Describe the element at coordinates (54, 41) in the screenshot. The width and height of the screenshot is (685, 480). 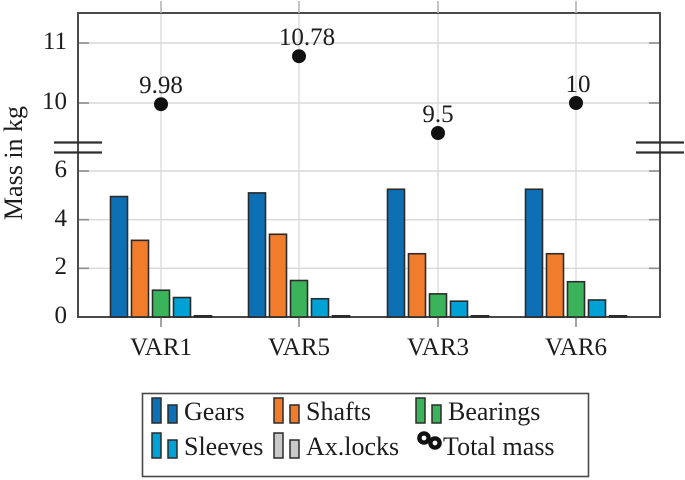
I see `y-tick-label-11: 11` at that location.